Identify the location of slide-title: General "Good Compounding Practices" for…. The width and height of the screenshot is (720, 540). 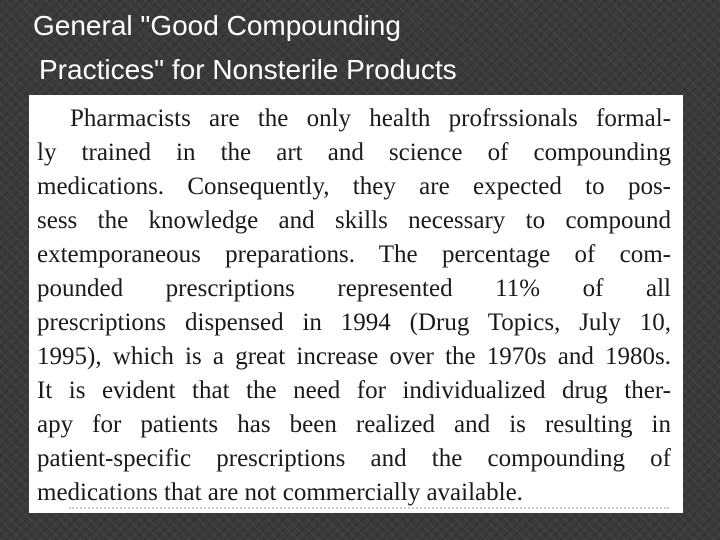
(245, 48).